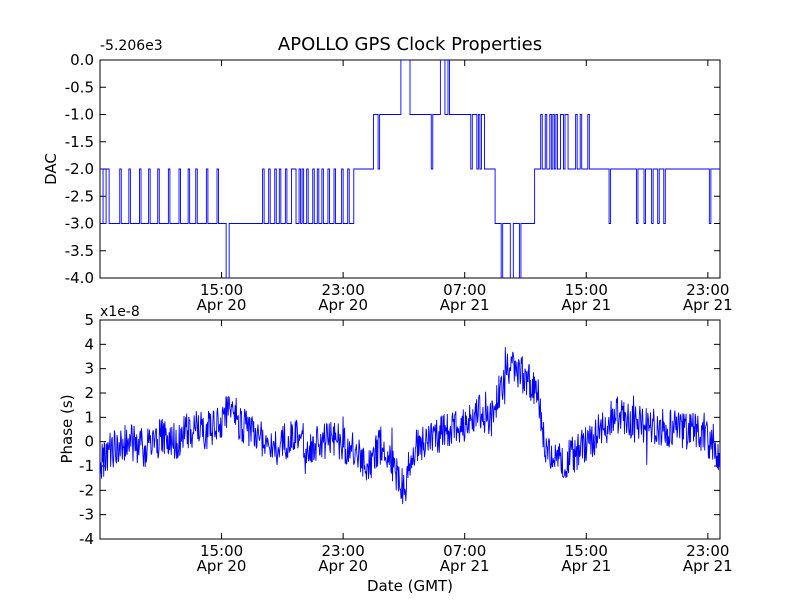 The height and width of the screenshot is (604, 800). Describe the element at coordinates (79, 196) in the screenshot. I see `dac-ytick-label: -2.5` at that location.